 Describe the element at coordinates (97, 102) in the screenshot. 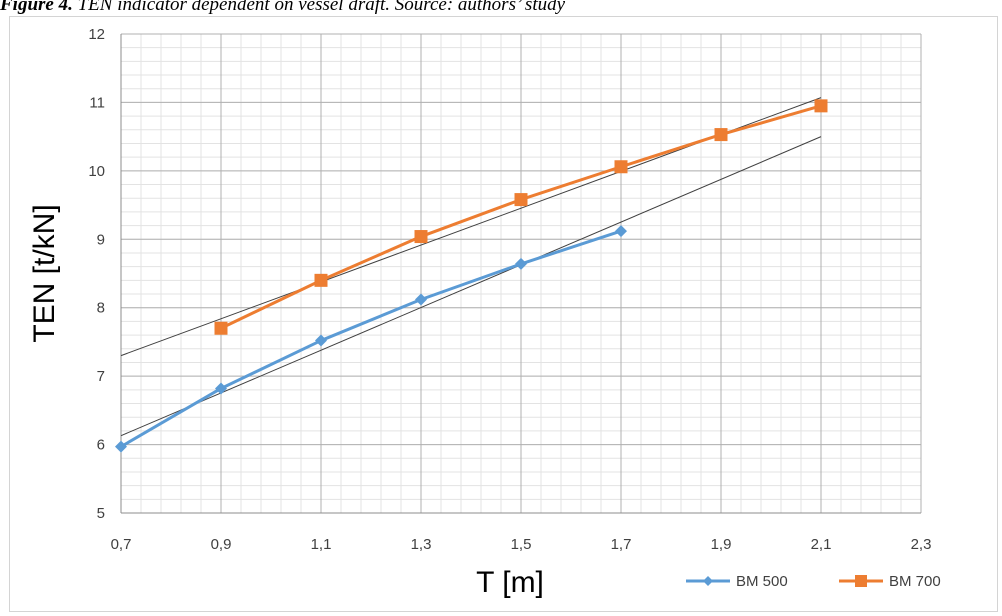

I see `y-tick-label: 11` at that location.